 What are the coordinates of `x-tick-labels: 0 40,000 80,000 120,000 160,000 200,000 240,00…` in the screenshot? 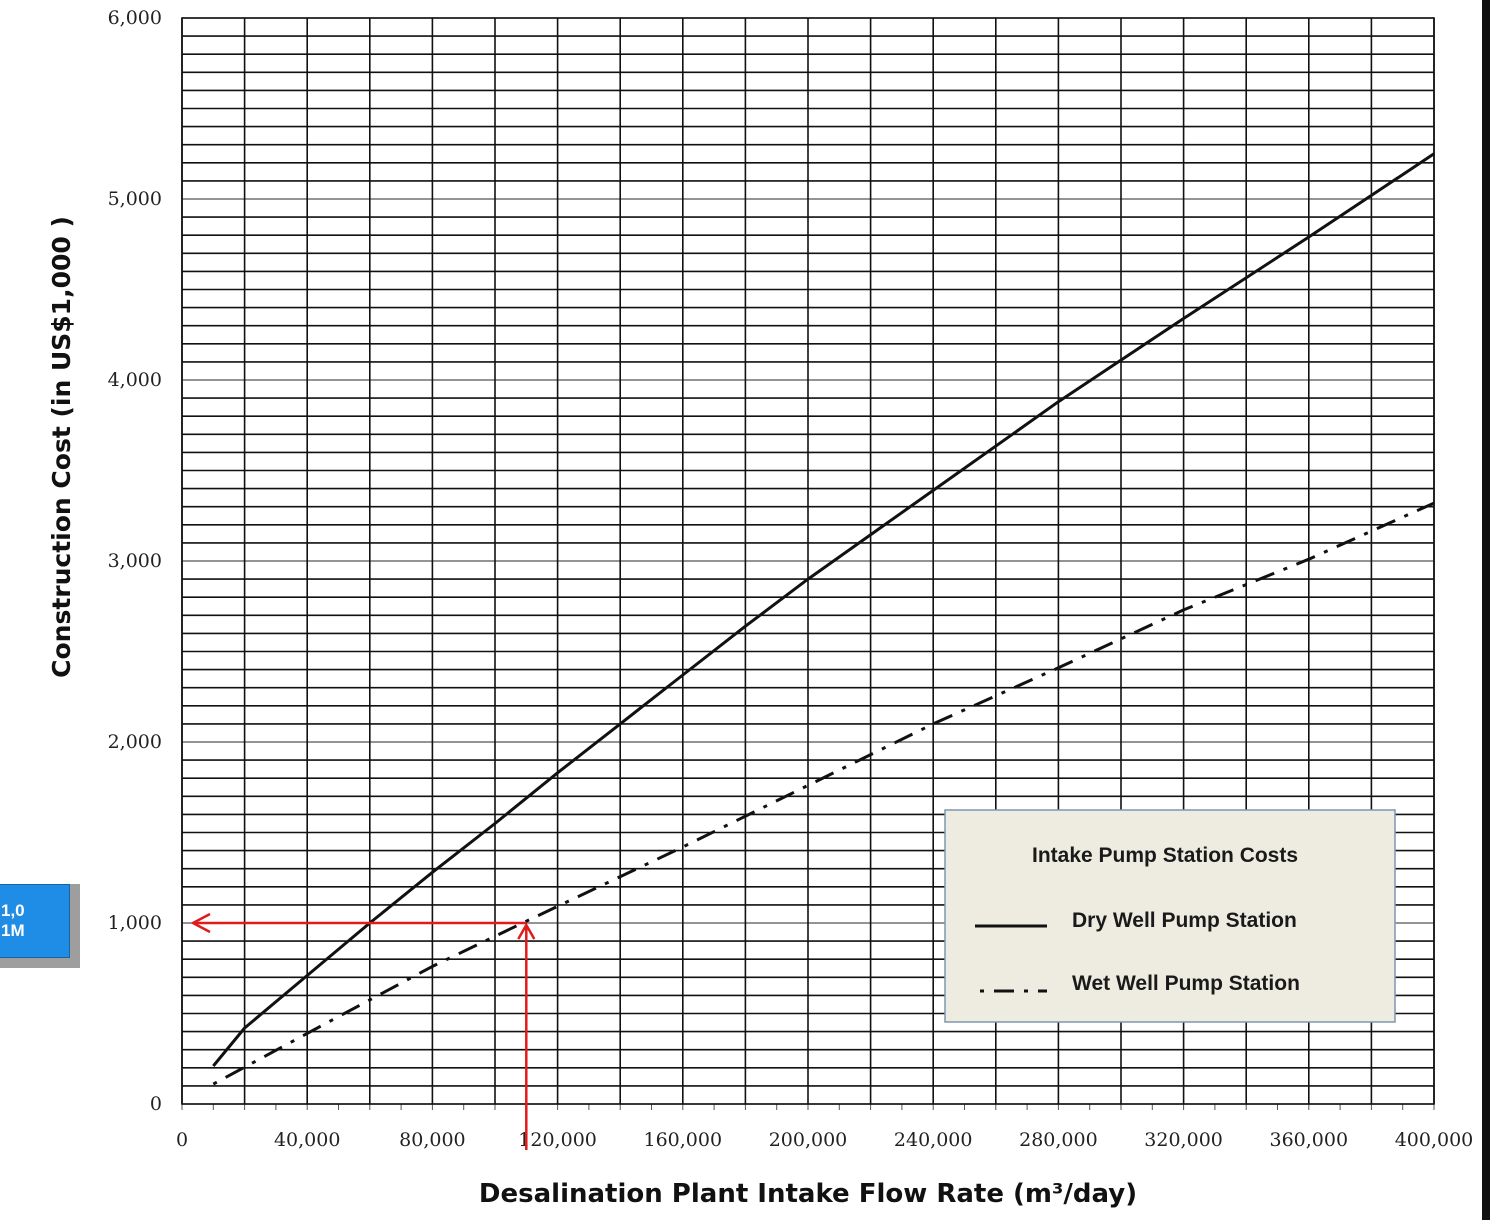 It's located at (824, 1140).